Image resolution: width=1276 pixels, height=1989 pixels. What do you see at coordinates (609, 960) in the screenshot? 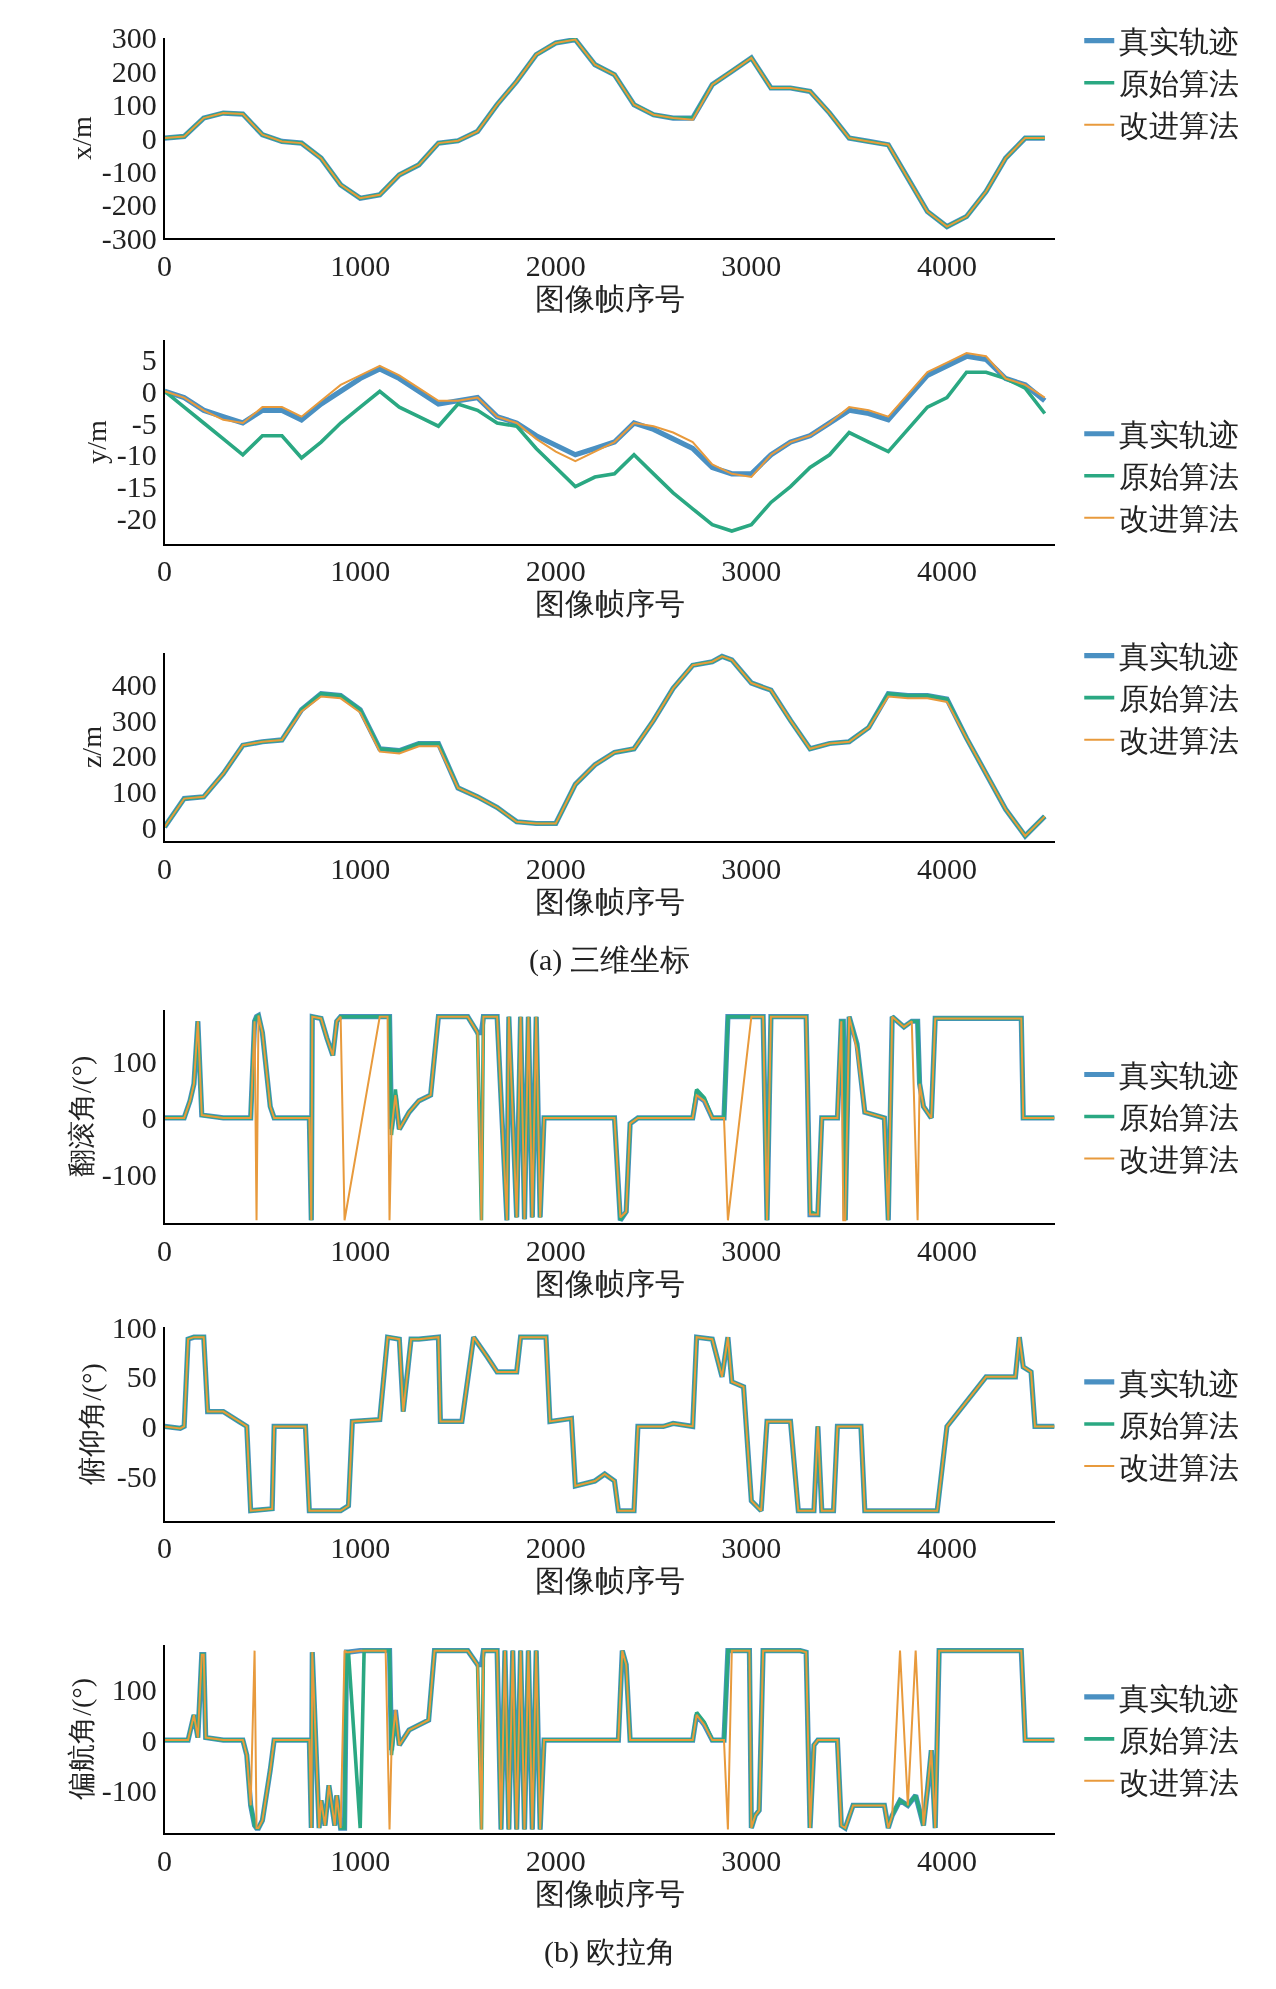
I see `text: (a) 三维坐标` at bounding box center [609, 960].